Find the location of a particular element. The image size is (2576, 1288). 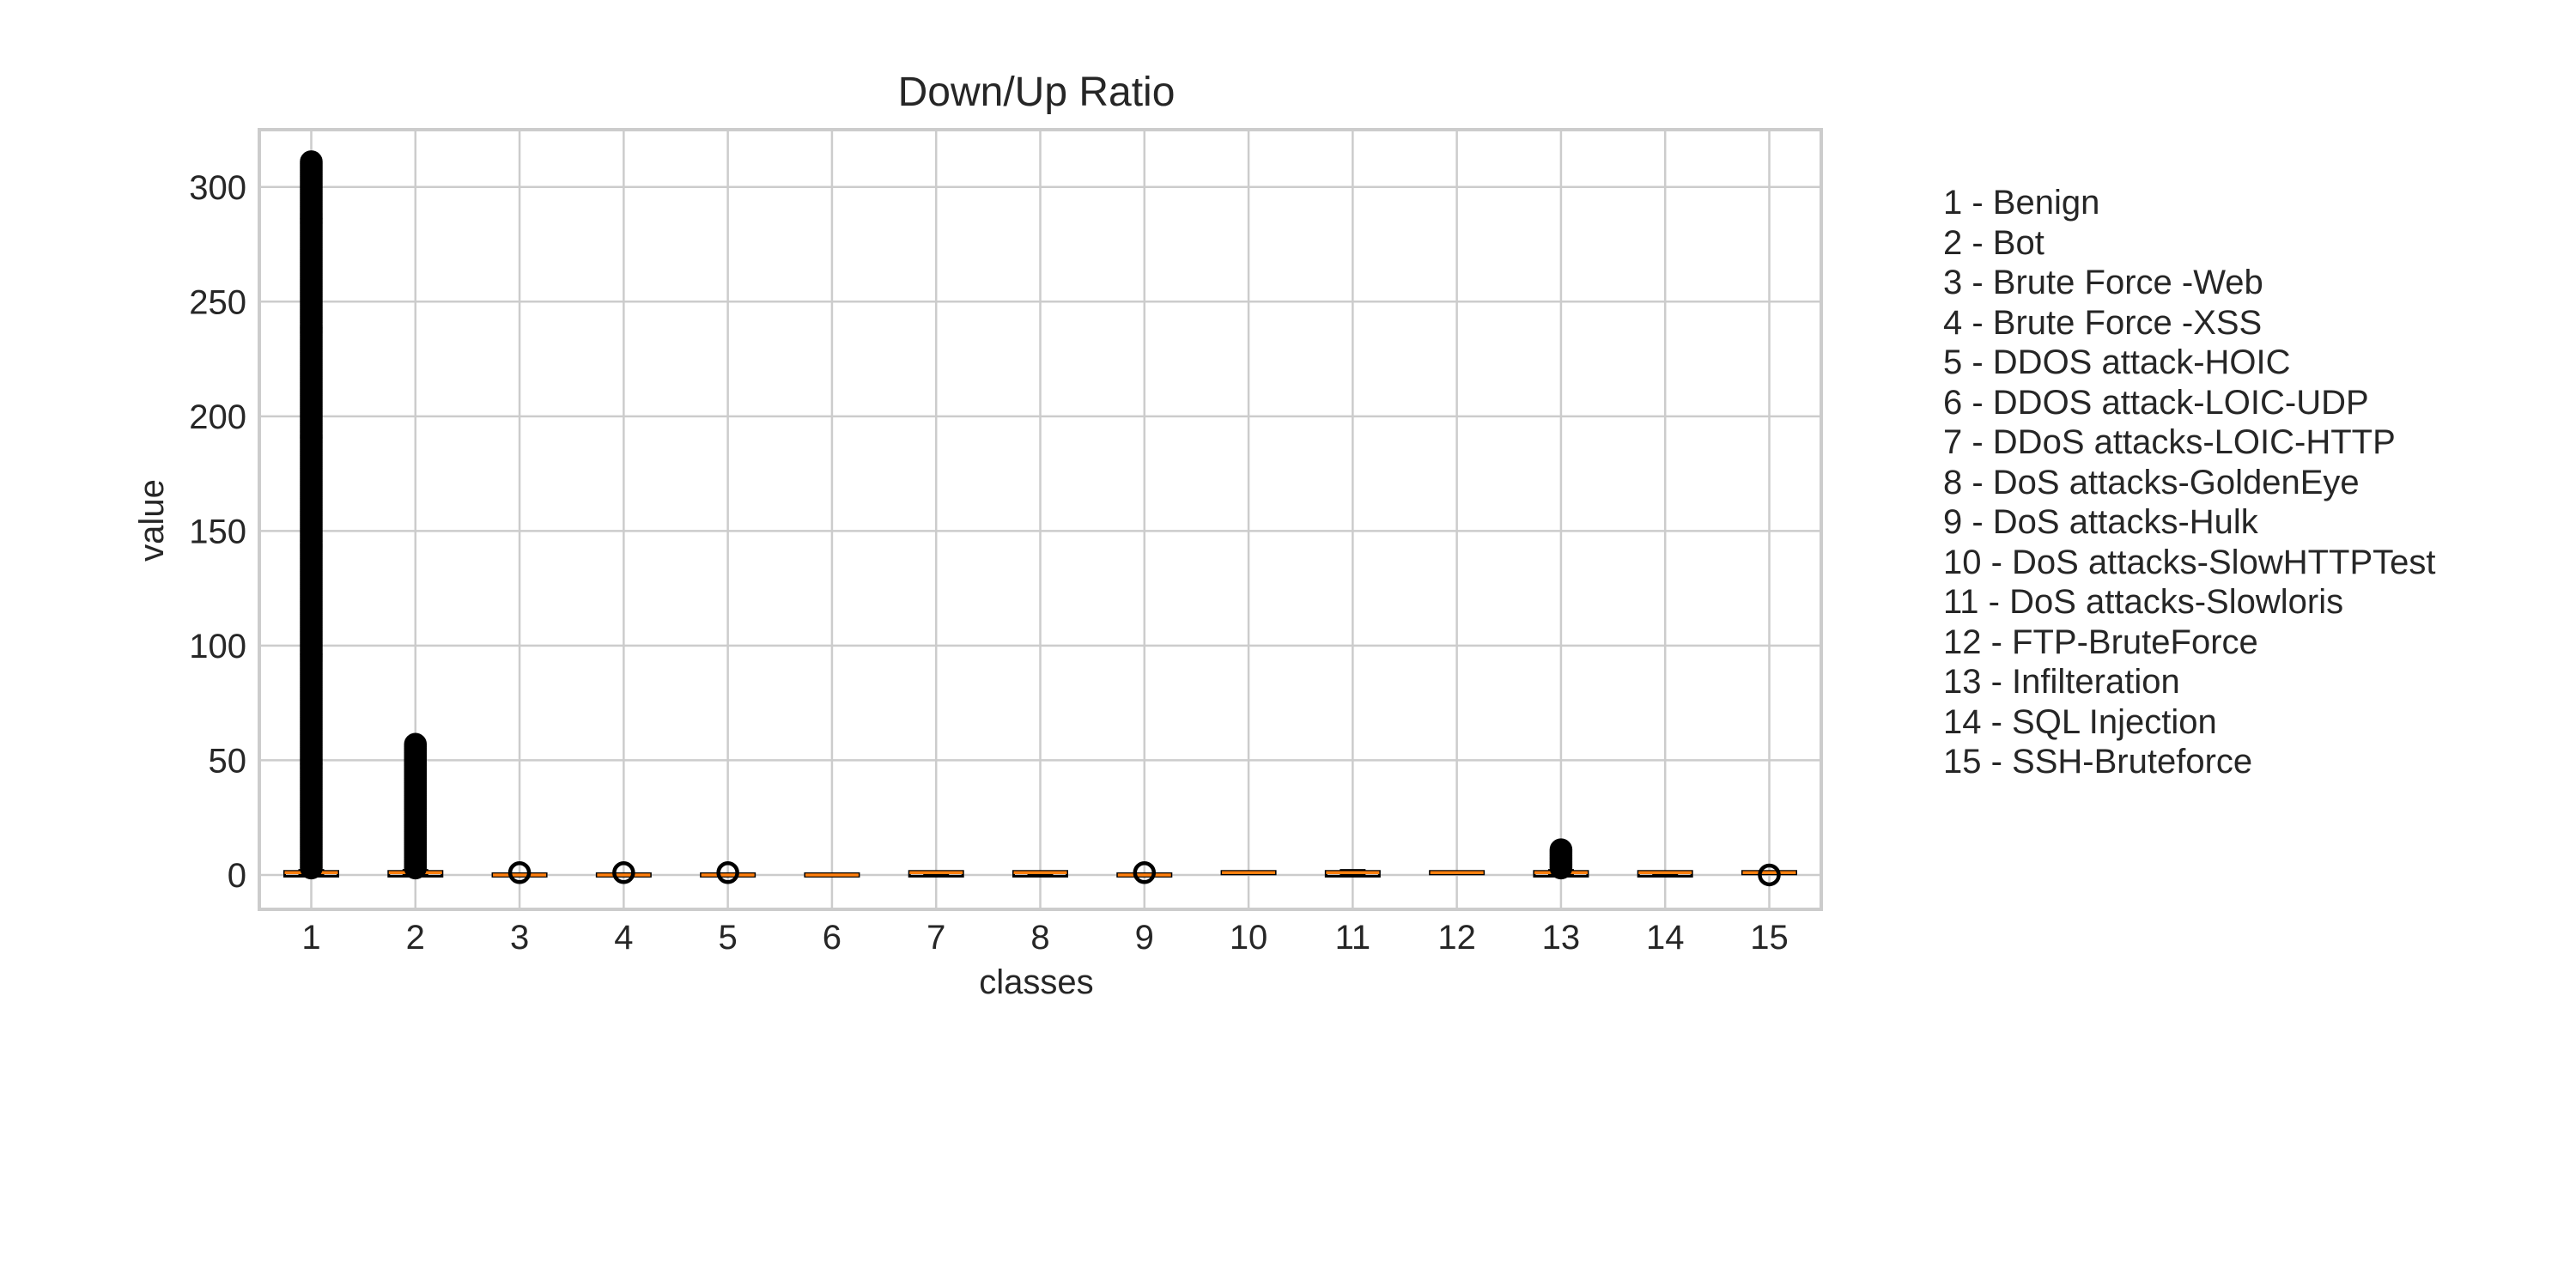

x-tick-label: 7 is located at coordinates (936, 938).